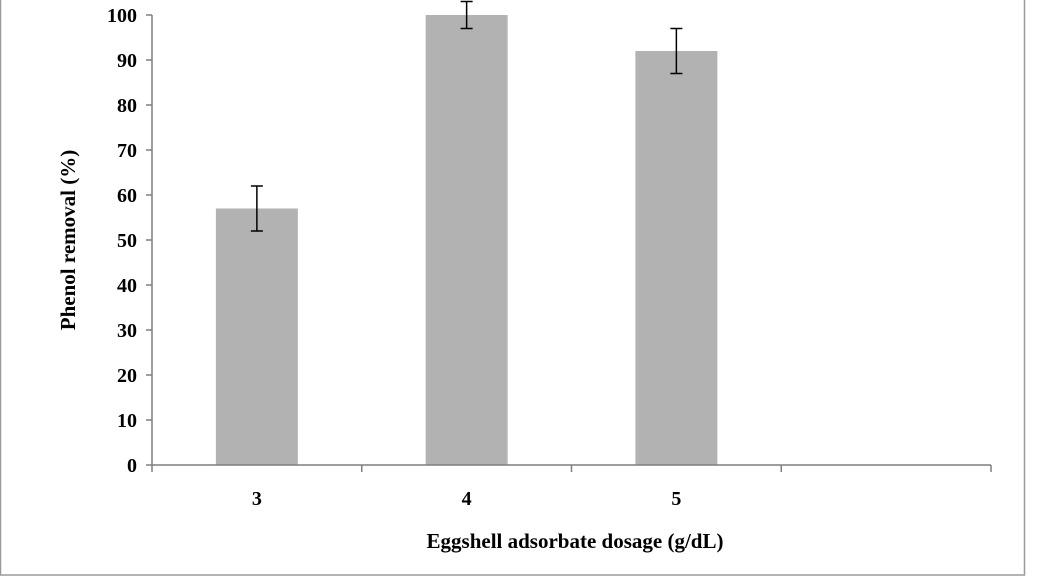  Describe the element at coordinates (257, 499) in the screenshot. I see `x-tick-label-3: 3` at that location.